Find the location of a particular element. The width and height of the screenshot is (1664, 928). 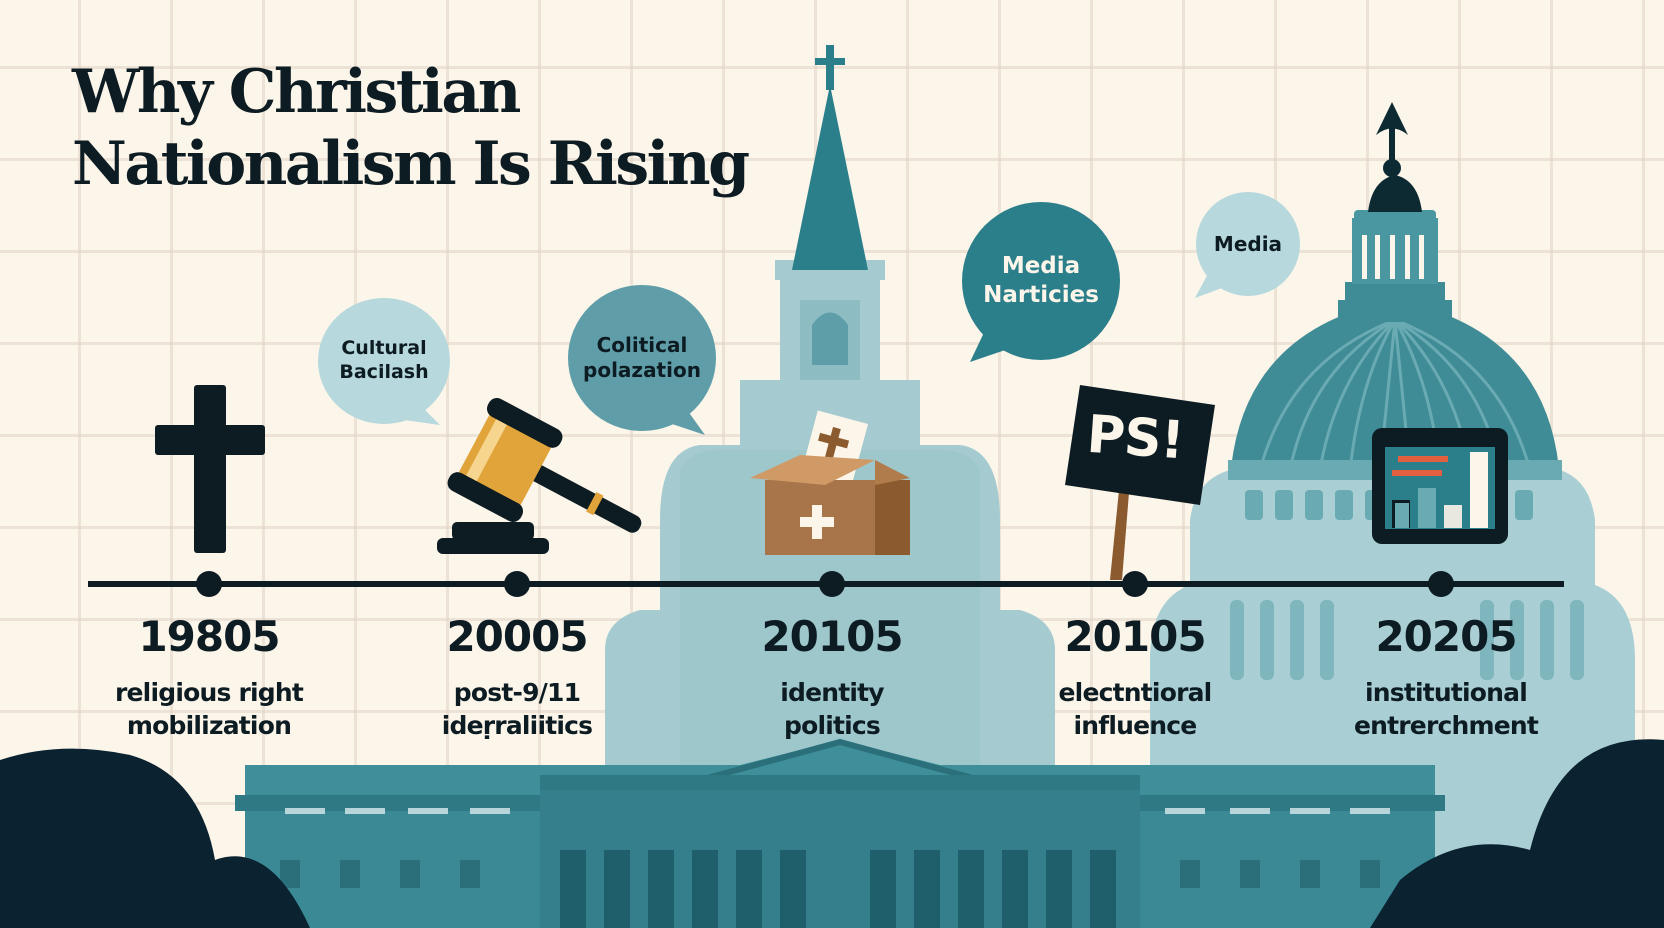

capitol-building-illustration is located at coordinates (840, 833).